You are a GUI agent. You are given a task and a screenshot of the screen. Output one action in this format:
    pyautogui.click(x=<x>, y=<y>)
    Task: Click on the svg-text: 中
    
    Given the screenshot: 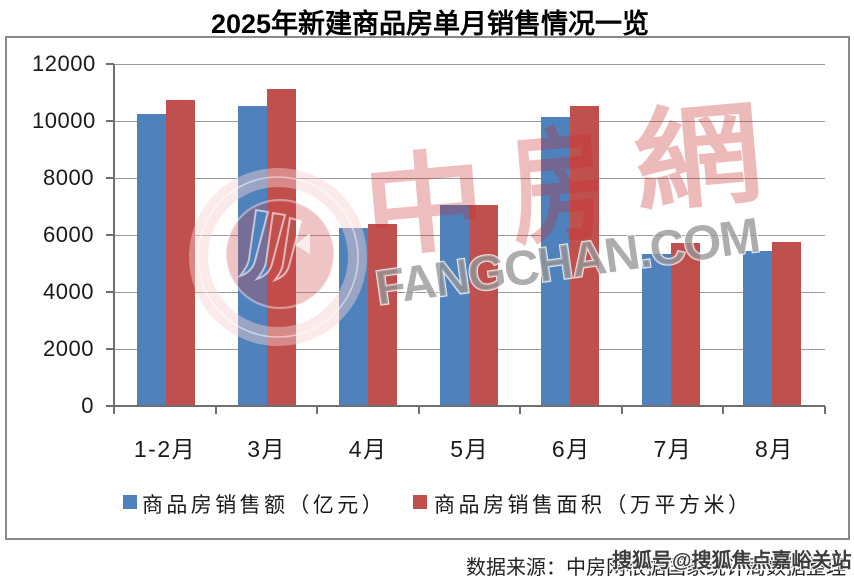 What is the action you would take?
    pyautogui.click(x=424, y=205)
    